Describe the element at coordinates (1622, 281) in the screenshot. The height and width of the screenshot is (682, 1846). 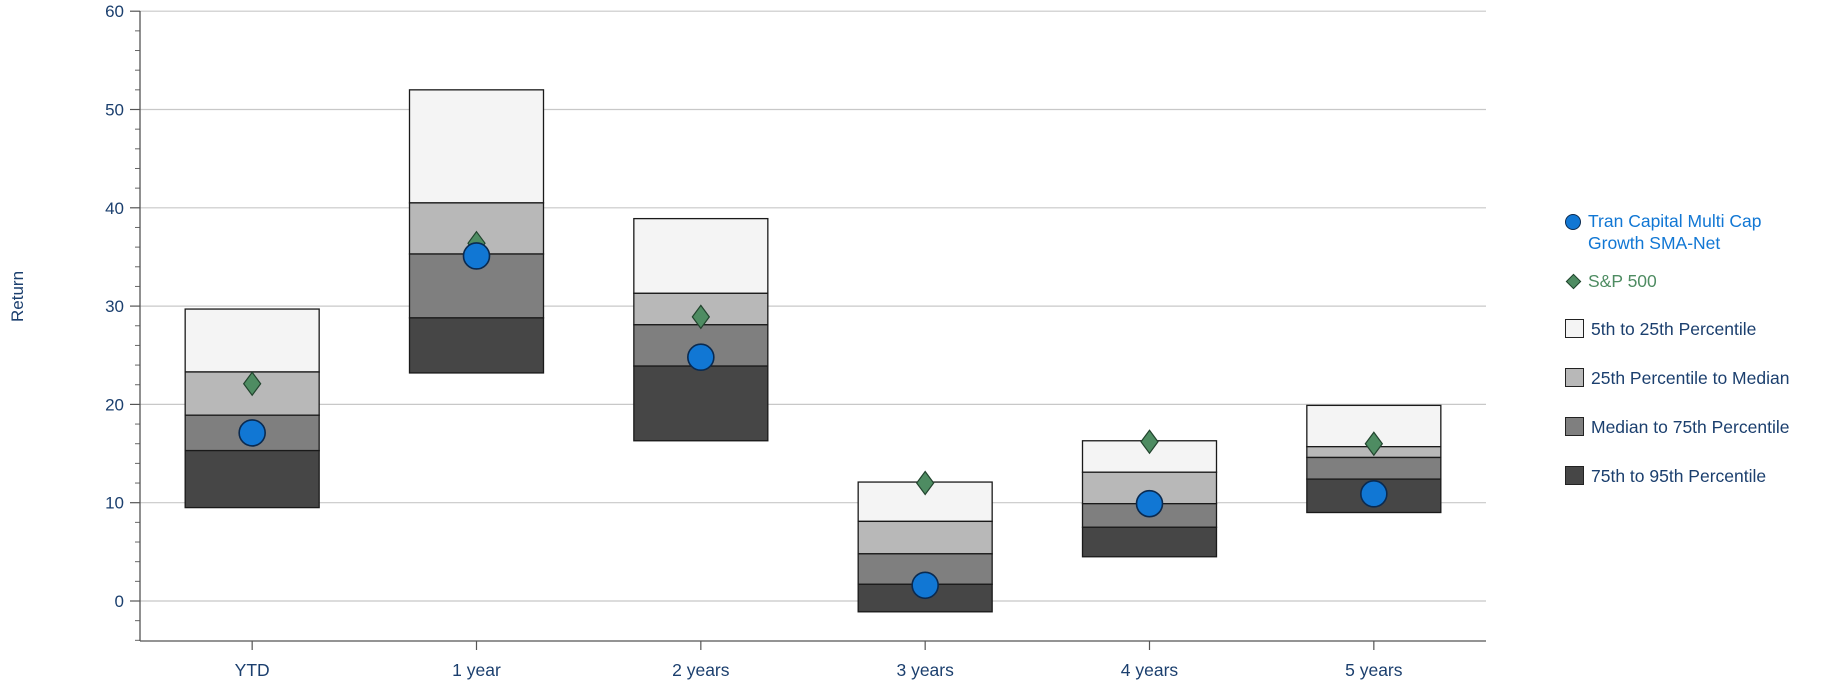
I see `legend-index-label: S&P 500` at that location.